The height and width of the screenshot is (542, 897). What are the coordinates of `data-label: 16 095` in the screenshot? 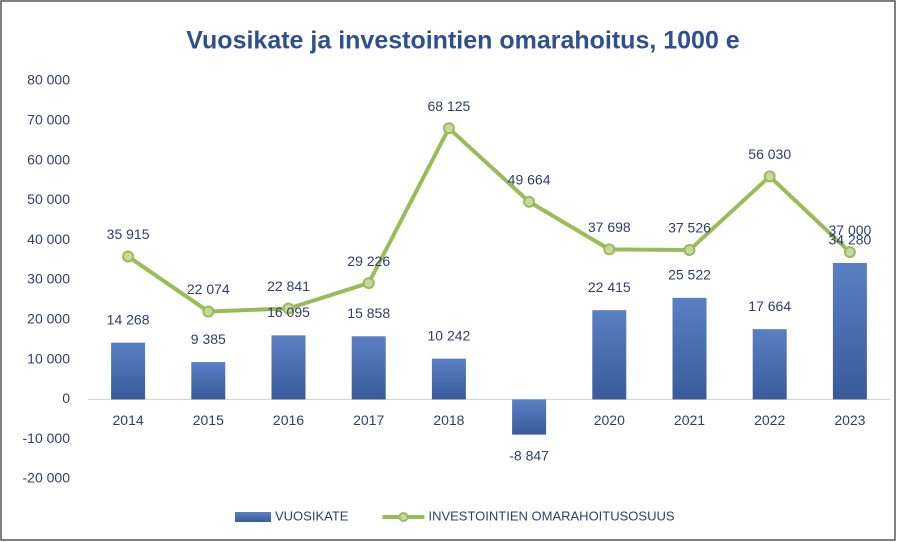 It's located at (288, 312).